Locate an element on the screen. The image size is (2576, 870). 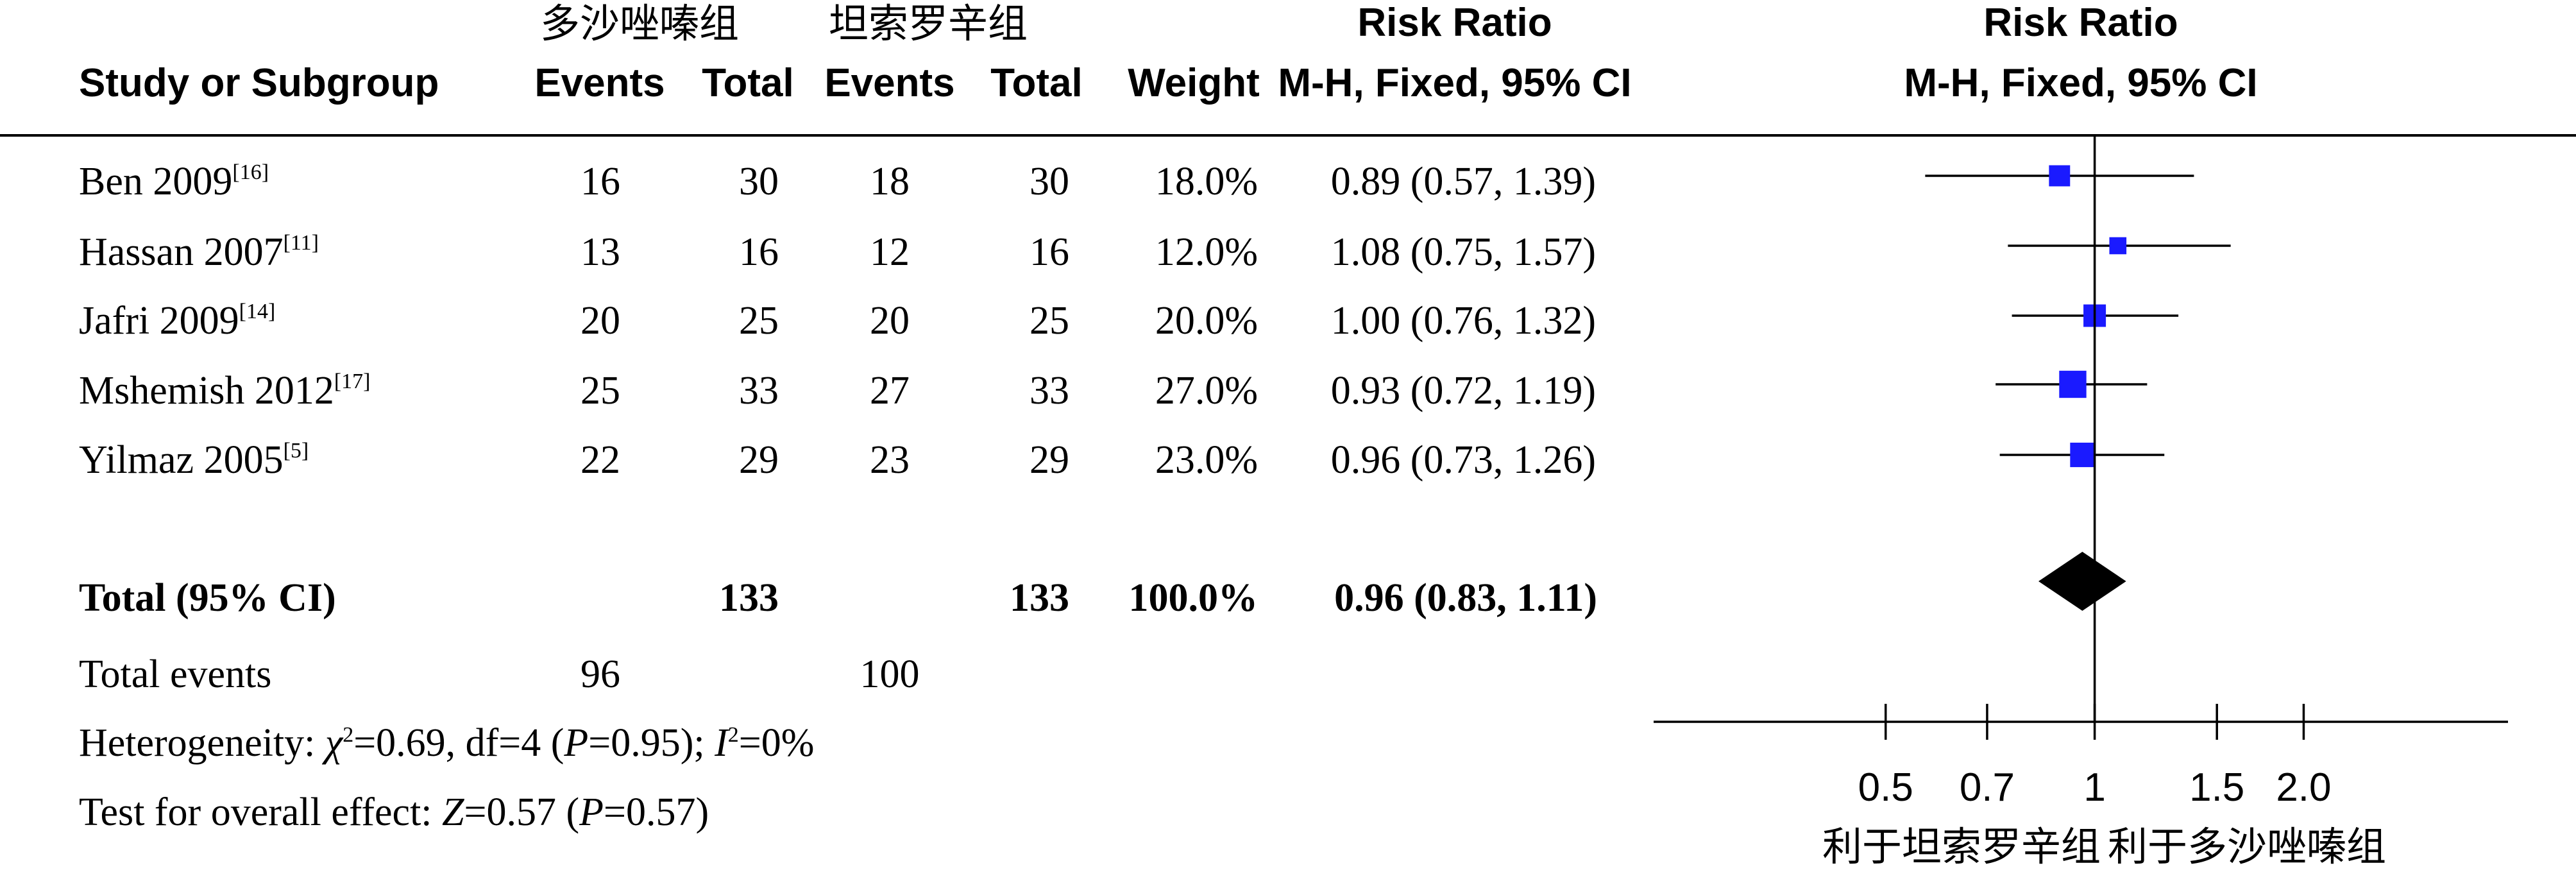
heterogeneity-prefix: Heterogeneity: is located at coordinates (202, 743).